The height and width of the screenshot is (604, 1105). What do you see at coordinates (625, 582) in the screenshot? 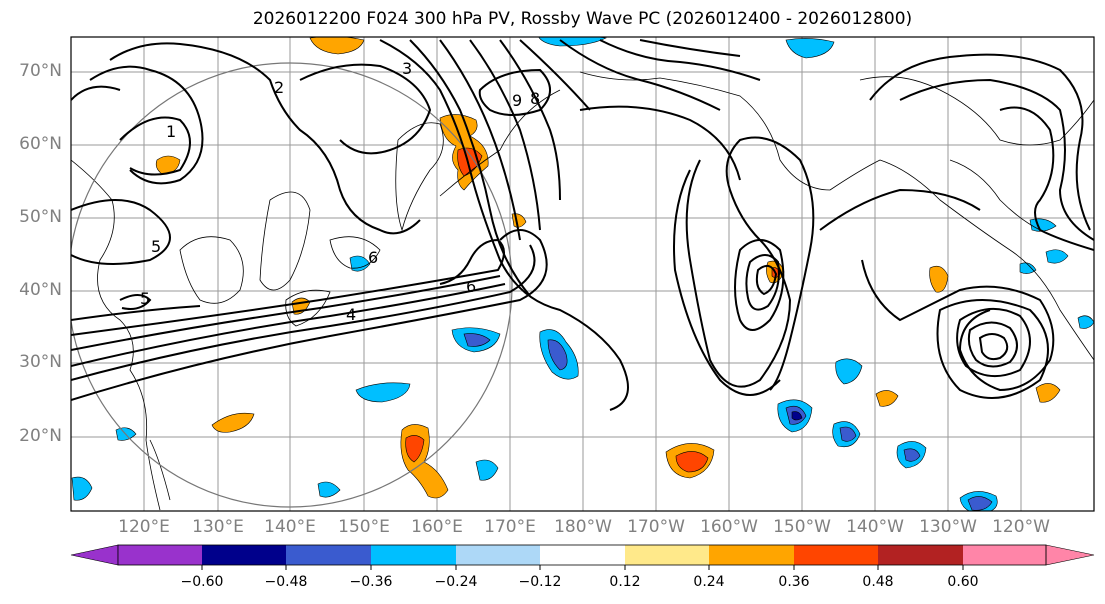
I see `colorbar-tick-label: 0.12` at bounding box center [625, 582].